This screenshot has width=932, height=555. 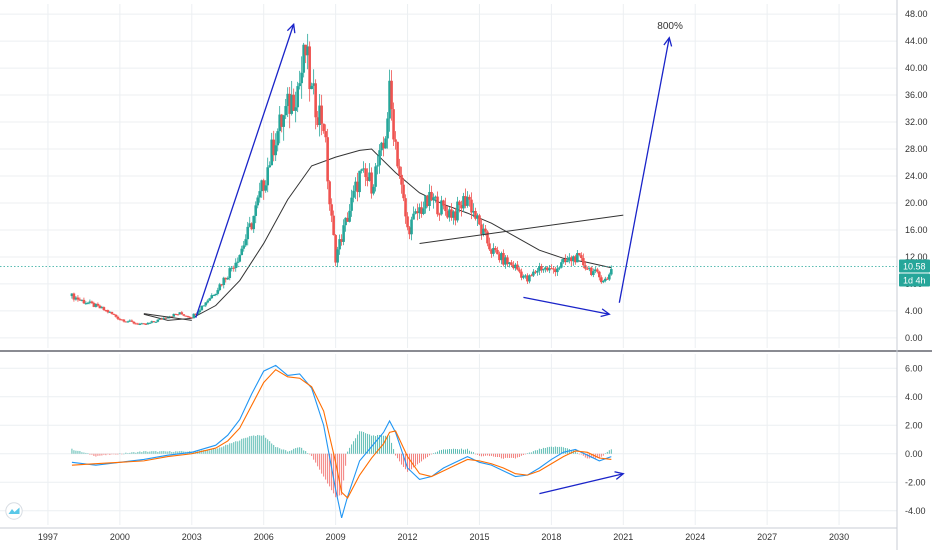 I want to click on y-tick-label: 48.00, so click(x=916, y=14).